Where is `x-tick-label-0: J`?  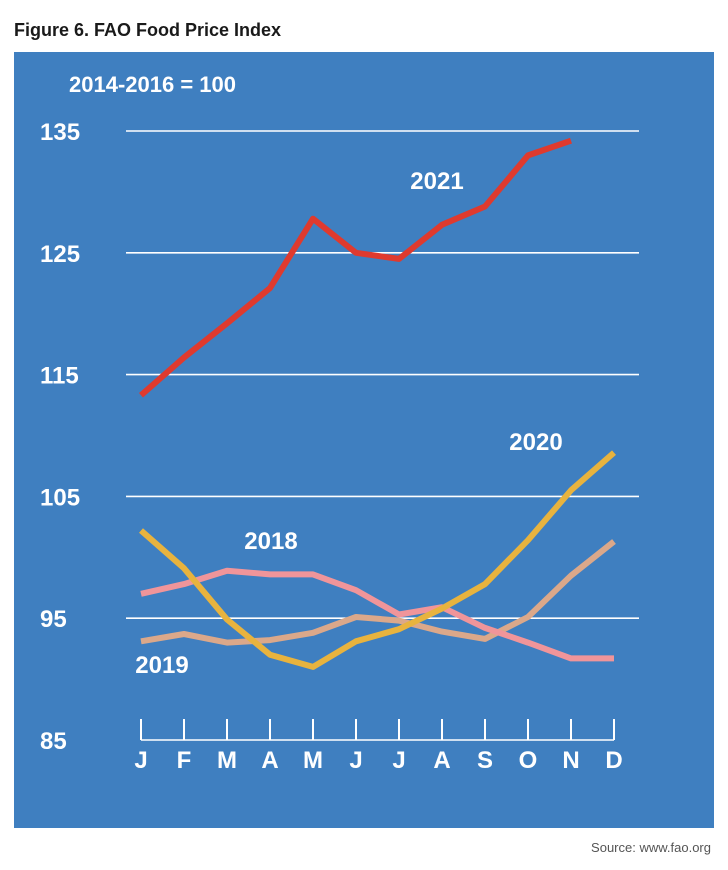
x-tick-label-0: J is located at coordinates (140, 760).